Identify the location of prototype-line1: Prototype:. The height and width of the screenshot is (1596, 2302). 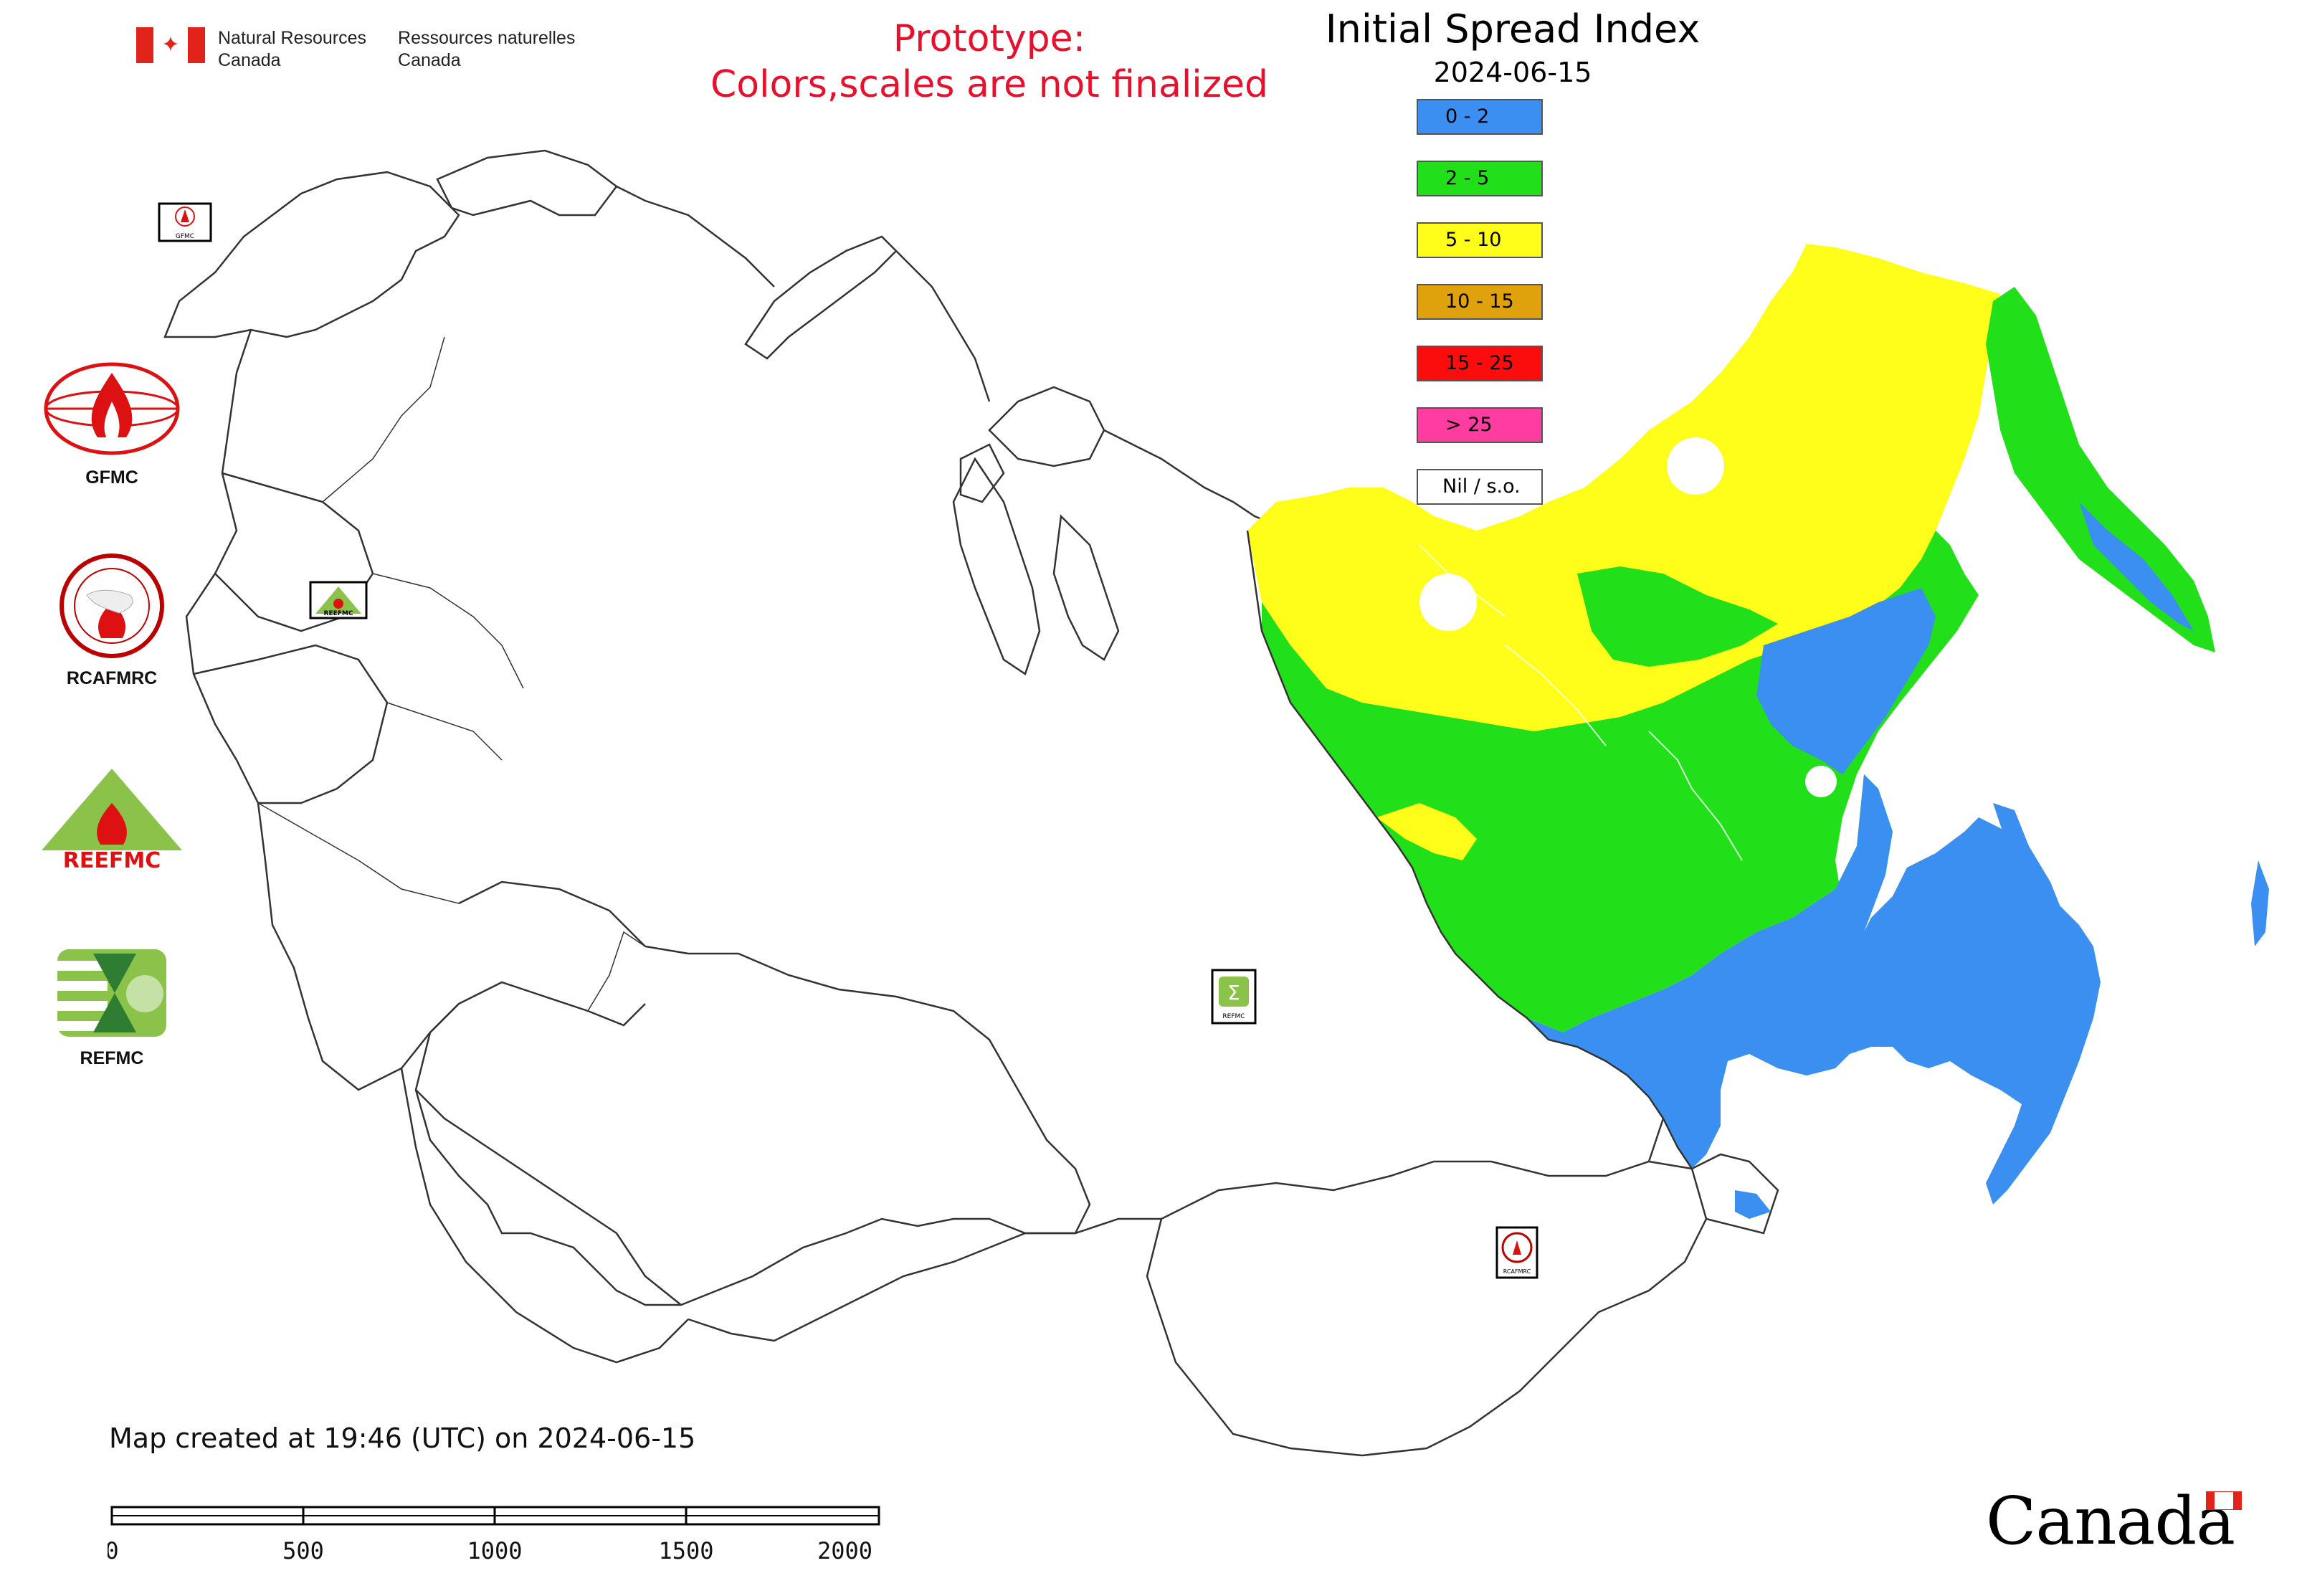
(989, 38).